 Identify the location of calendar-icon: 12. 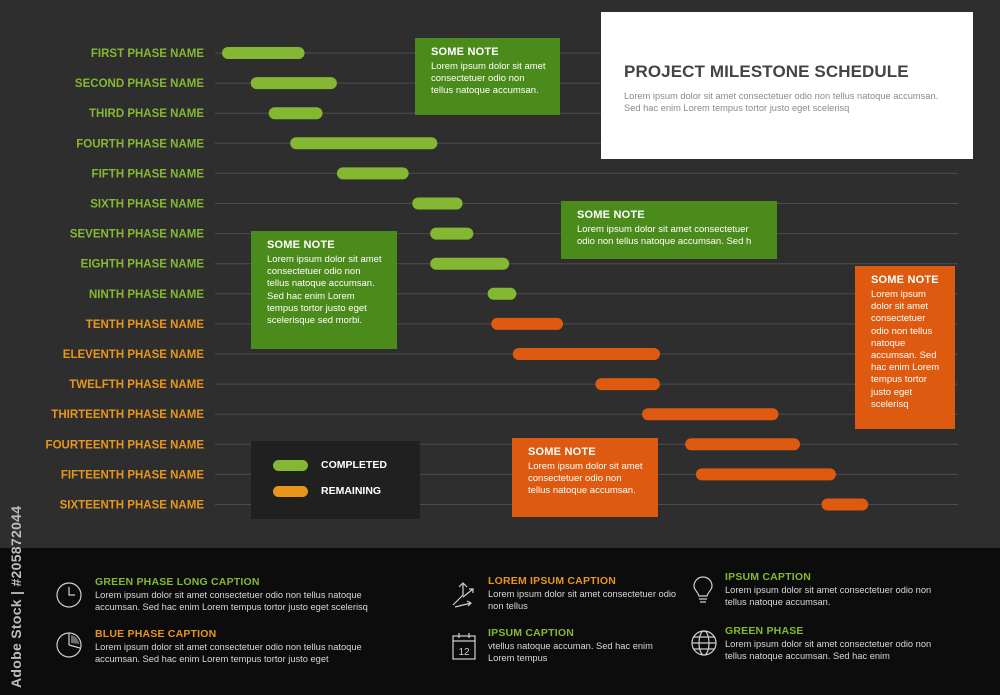
(464, 646).